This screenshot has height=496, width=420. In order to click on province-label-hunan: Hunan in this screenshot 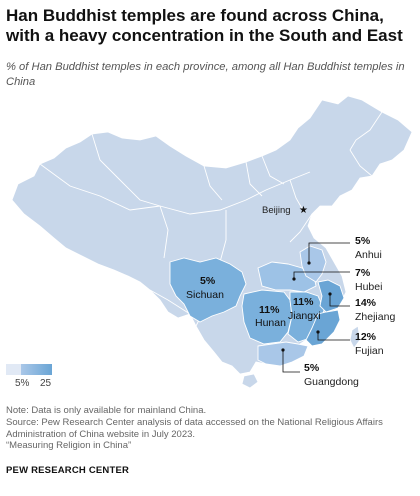, I will do `click(270, 323)`.